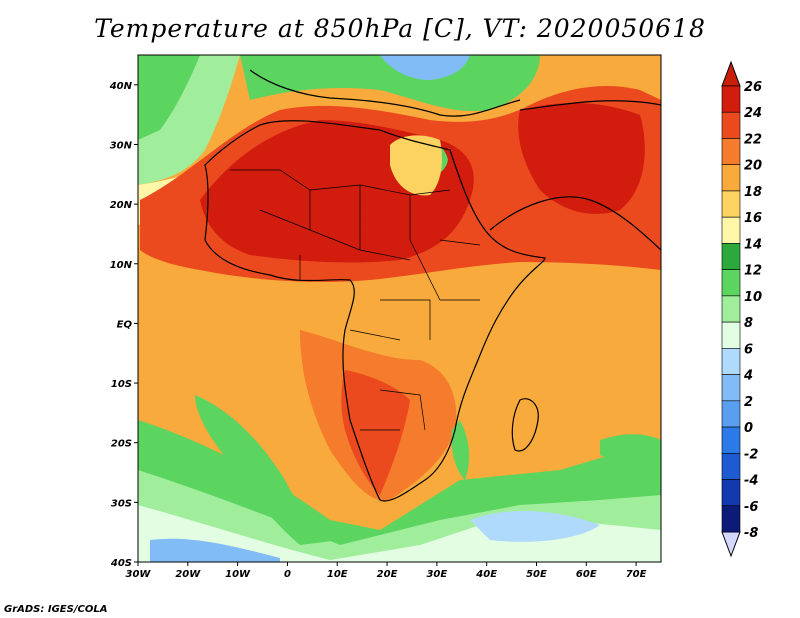 The width and height of the screenshot is (800, 618). Describe the element at coordinates (753, 166) in the screenshot. I see `colorbar-label: 20` at that location.